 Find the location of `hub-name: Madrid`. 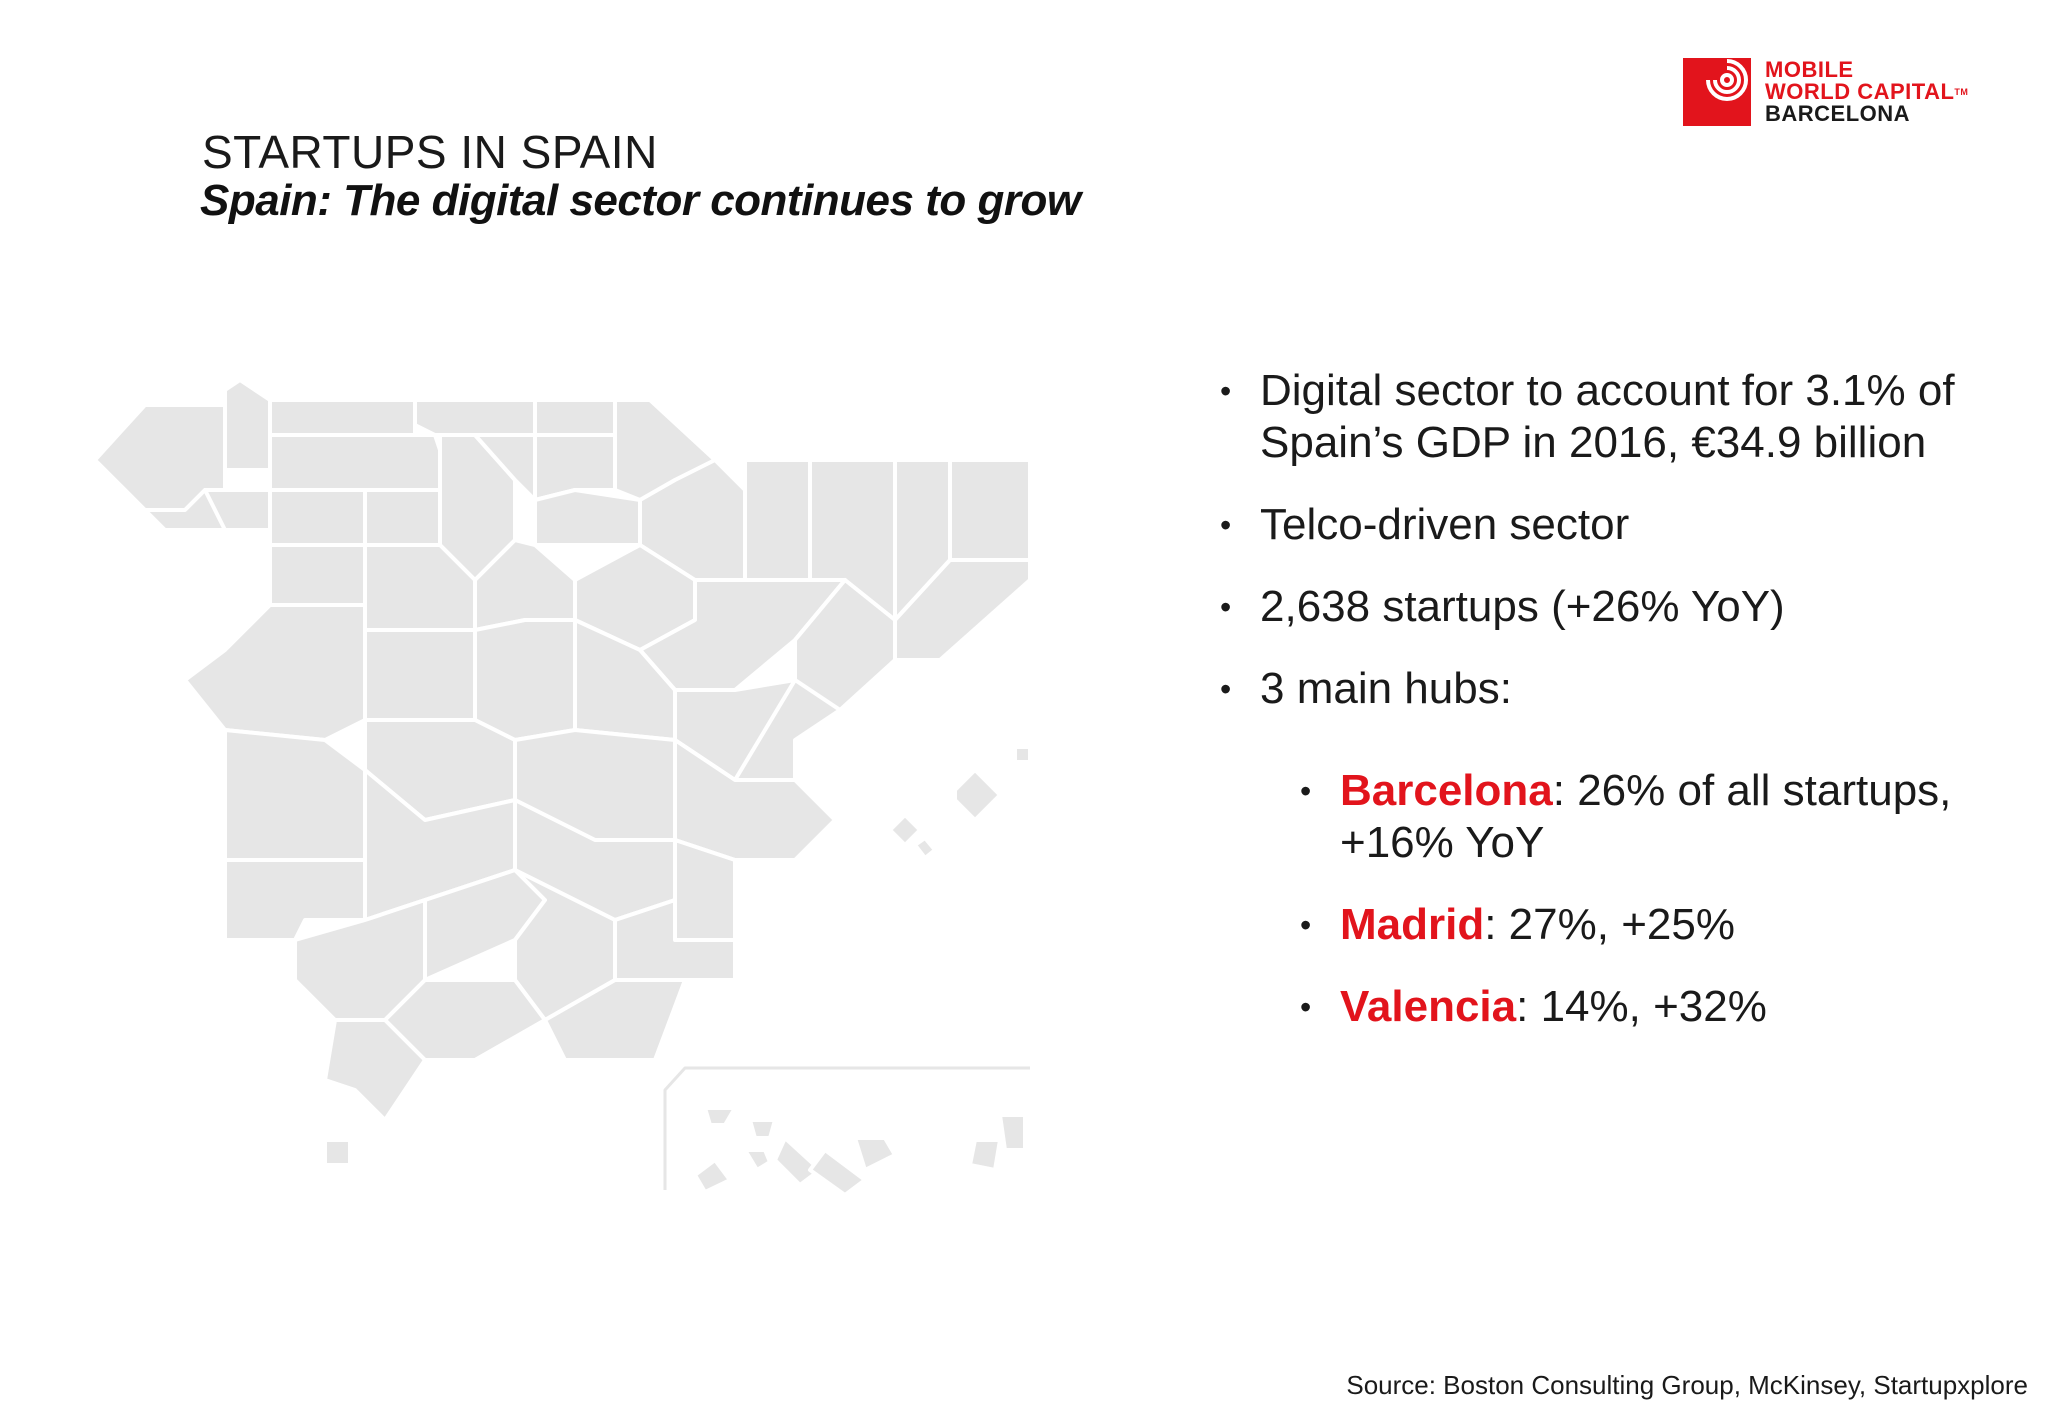

hub-name: Madrid is located at coordinates (1412, 924).